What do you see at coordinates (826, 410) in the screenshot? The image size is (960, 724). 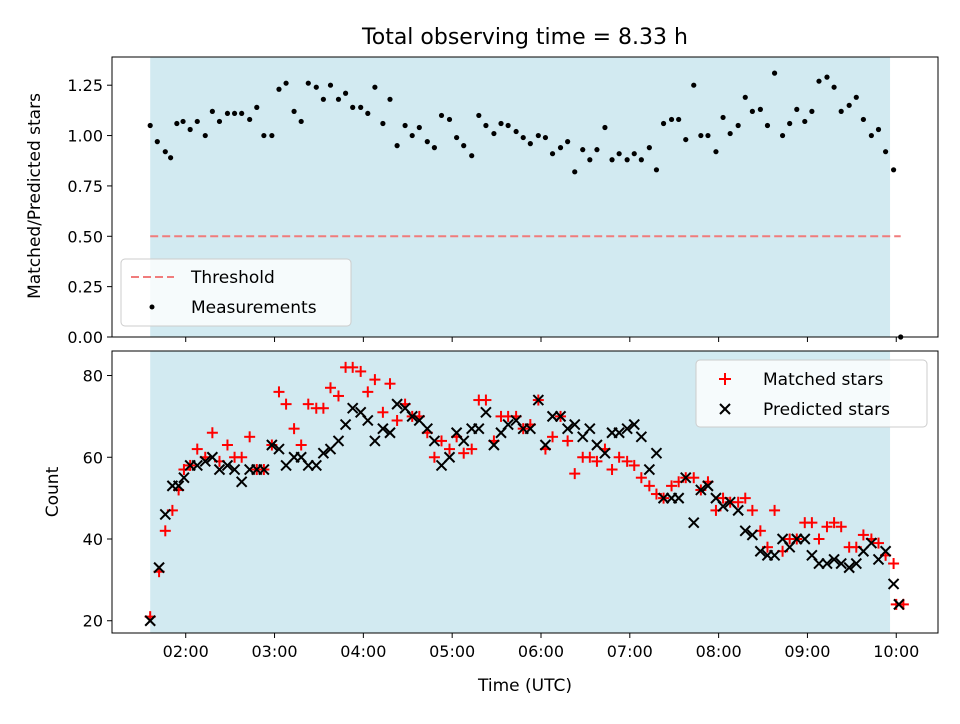 I see `legend-predicted-label: Predicted stars` at bounding box center [826, 410].